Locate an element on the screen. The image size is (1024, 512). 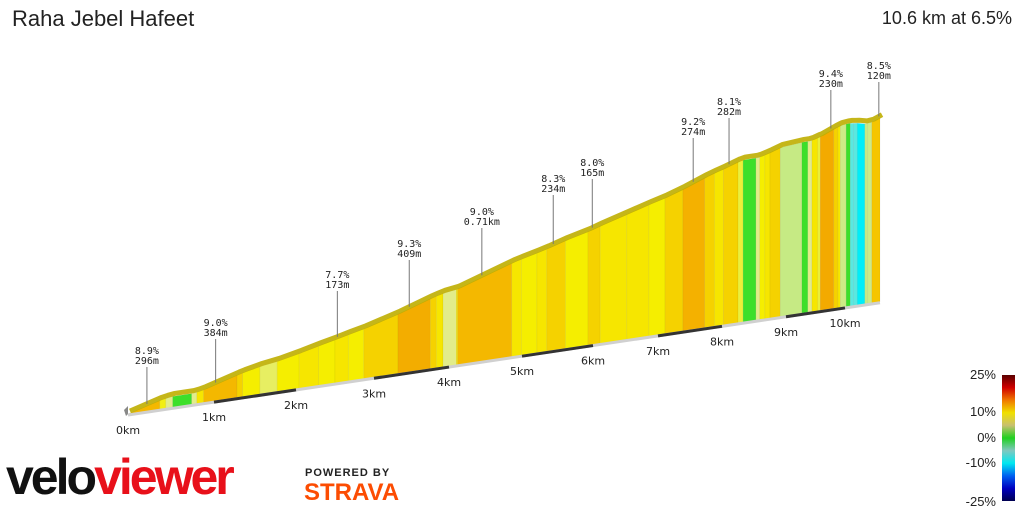
annotation-length: 230m is located at coordinates (831, 84).